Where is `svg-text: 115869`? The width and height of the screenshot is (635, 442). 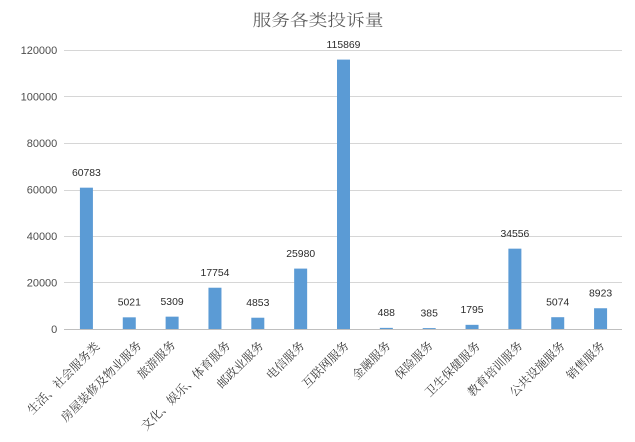 svg-text: 115869 is located at coordinates (344, 45).